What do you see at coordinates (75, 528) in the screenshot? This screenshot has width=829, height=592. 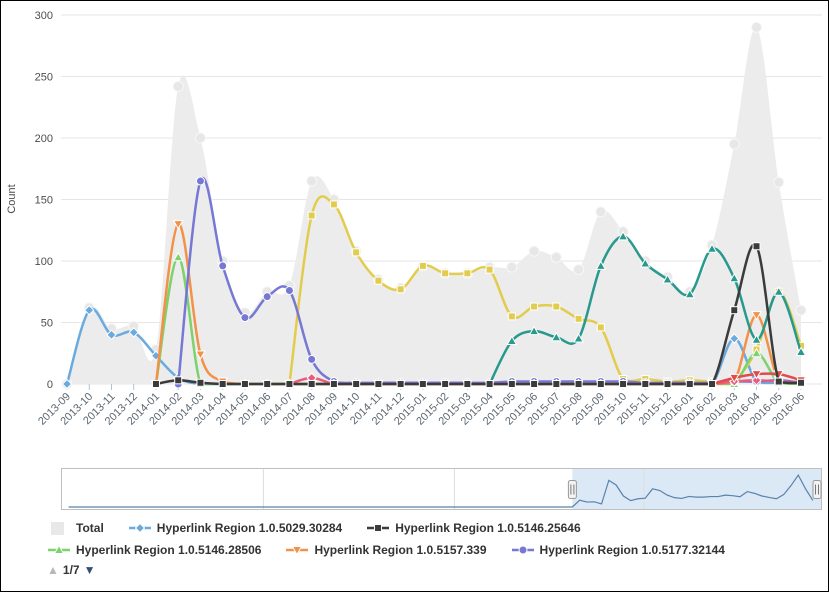 I see `legend-item-total: Total` at bounding box center [75, 528].